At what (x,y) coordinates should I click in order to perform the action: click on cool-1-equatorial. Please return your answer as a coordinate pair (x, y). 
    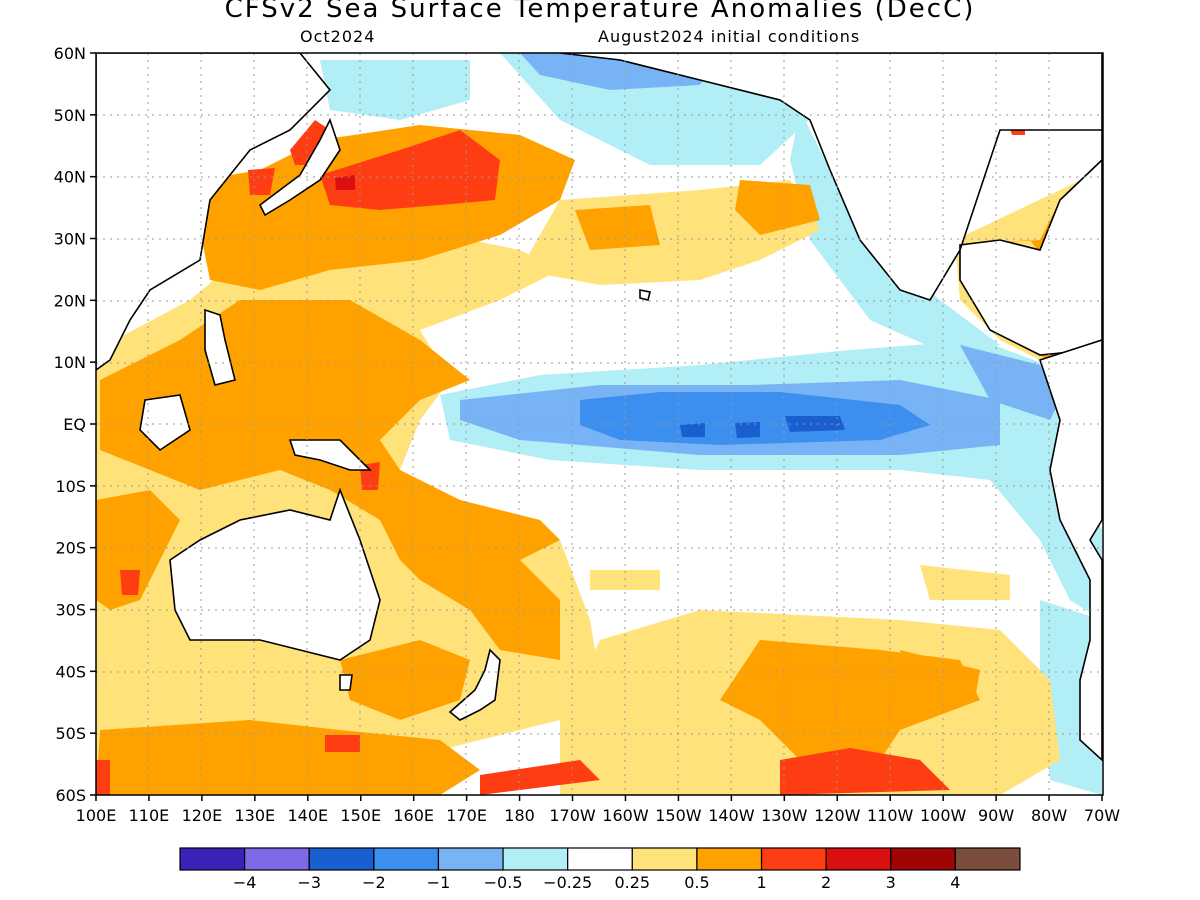
    Looking at the image, I should click on (755, 418).